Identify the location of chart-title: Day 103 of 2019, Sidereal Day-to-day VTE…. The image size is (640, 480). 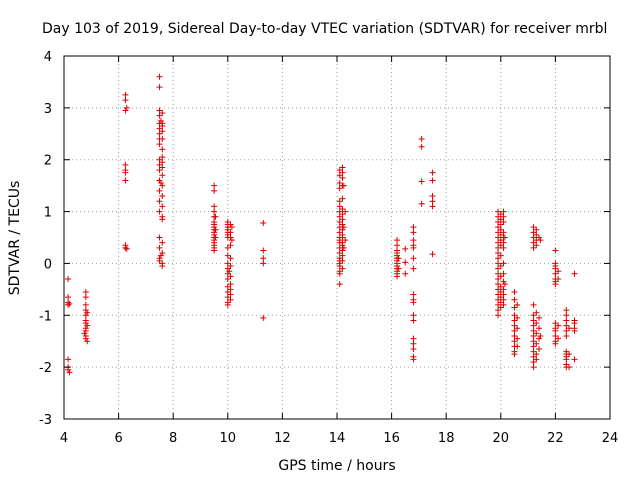
(324, 29).